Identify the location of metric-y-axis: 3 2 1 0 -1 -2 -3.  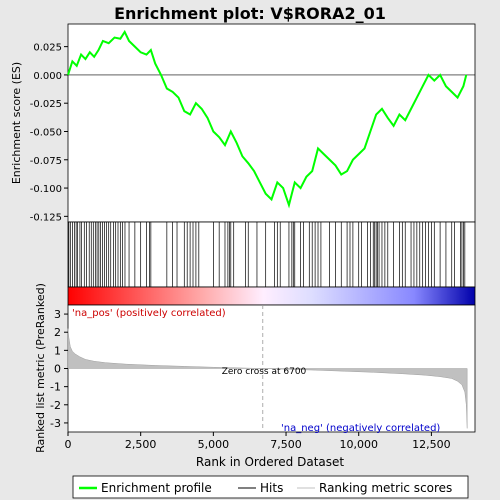
(59, 369).